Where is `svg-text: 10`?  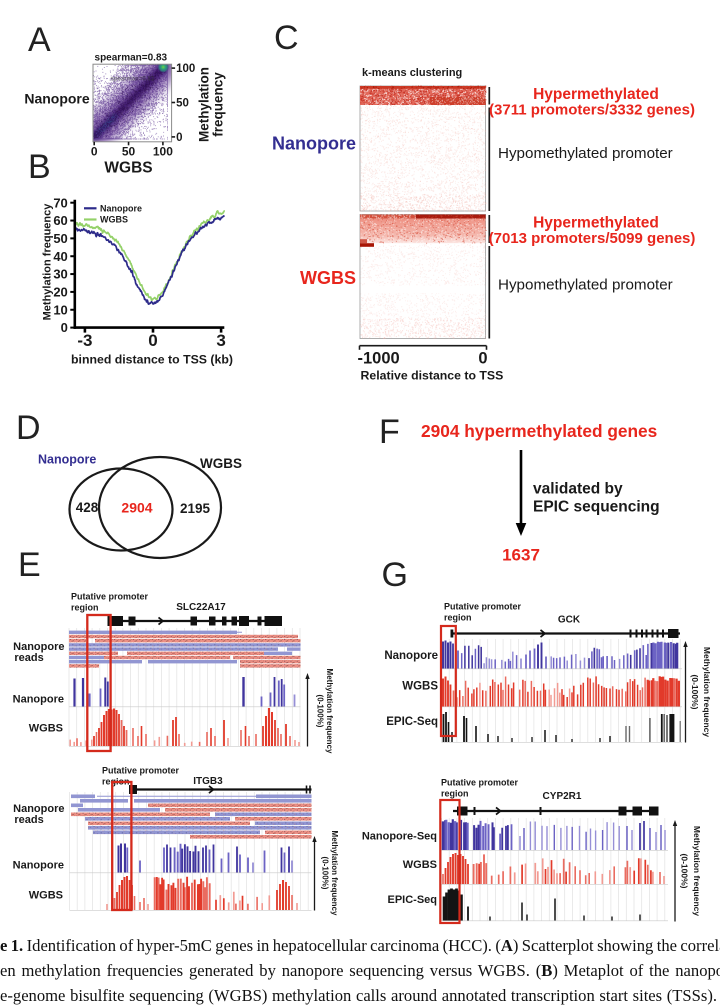
svg-text: 10 is located at coordinates (60, 309).